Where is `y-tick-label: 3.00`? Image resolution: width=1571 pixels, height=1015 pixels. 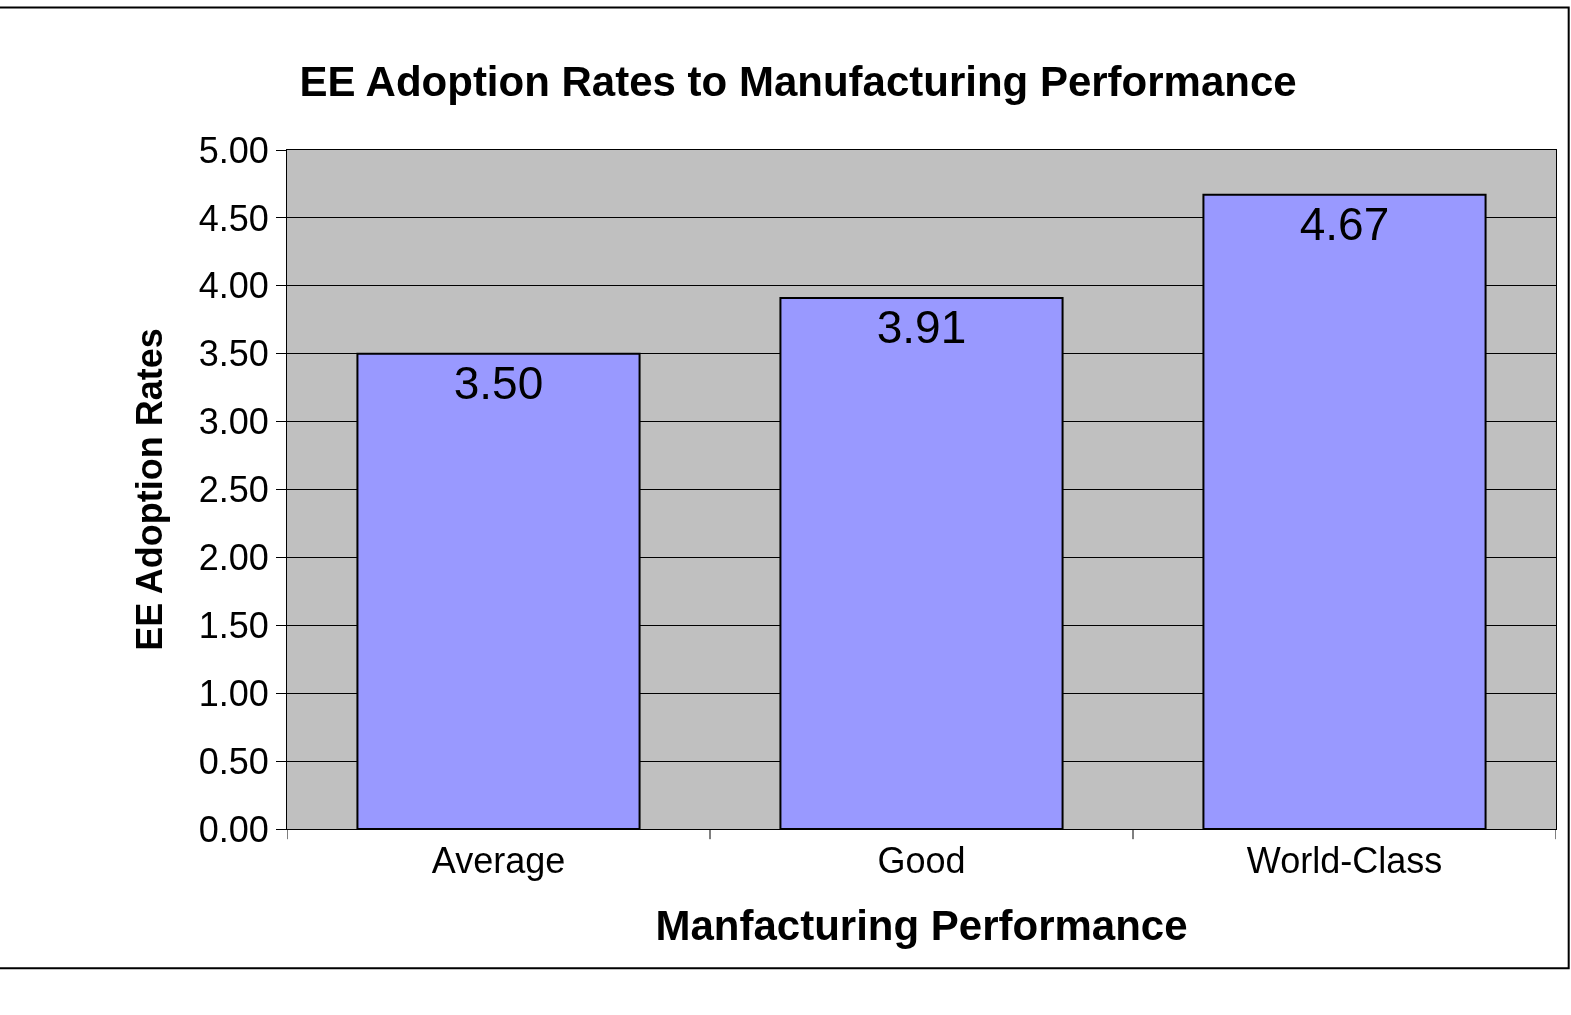 y-tick-label: 3.00 is located at coordinates (233, 422).